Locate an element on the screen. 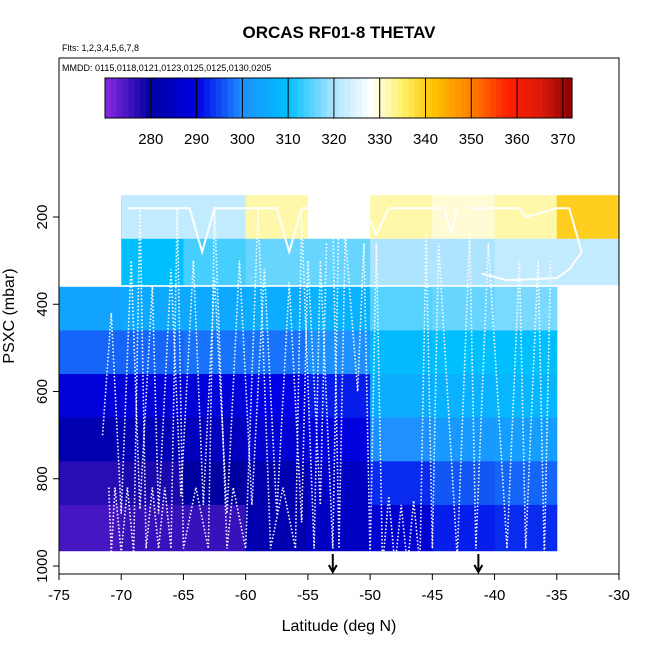 This screenshot has height=650, width=650. colorbar-tick-label: 300 is located at coordinates (242, 139).